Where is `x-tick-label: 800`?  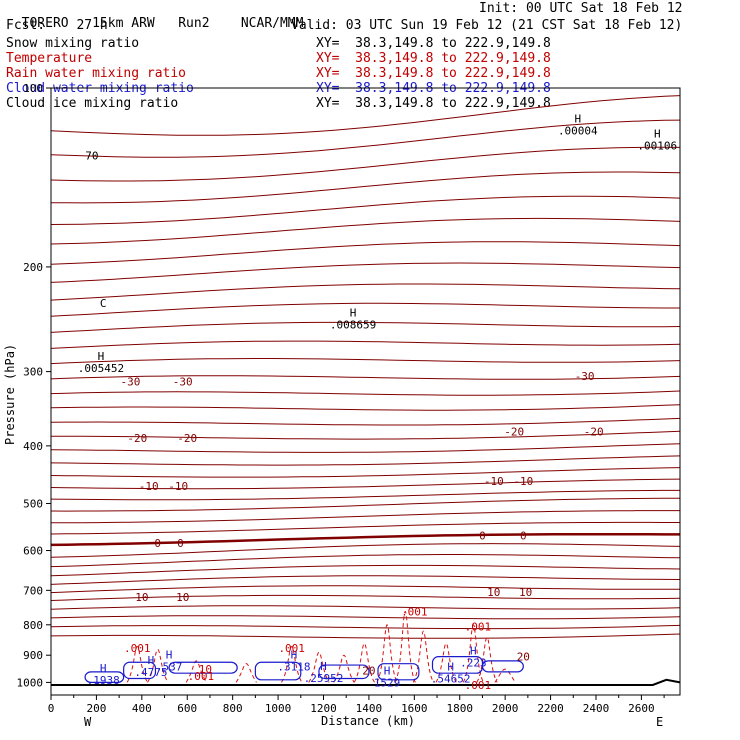 x-tick-label: 800 is located at coordinates (233, 708).